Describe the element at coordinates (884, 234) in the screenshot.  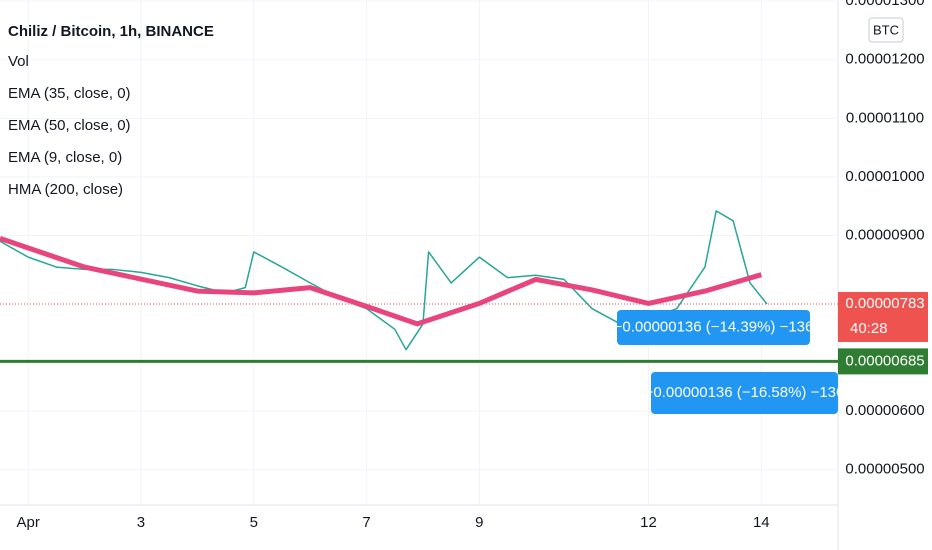
I see `y-tick-label: 0.00000900` at that location.